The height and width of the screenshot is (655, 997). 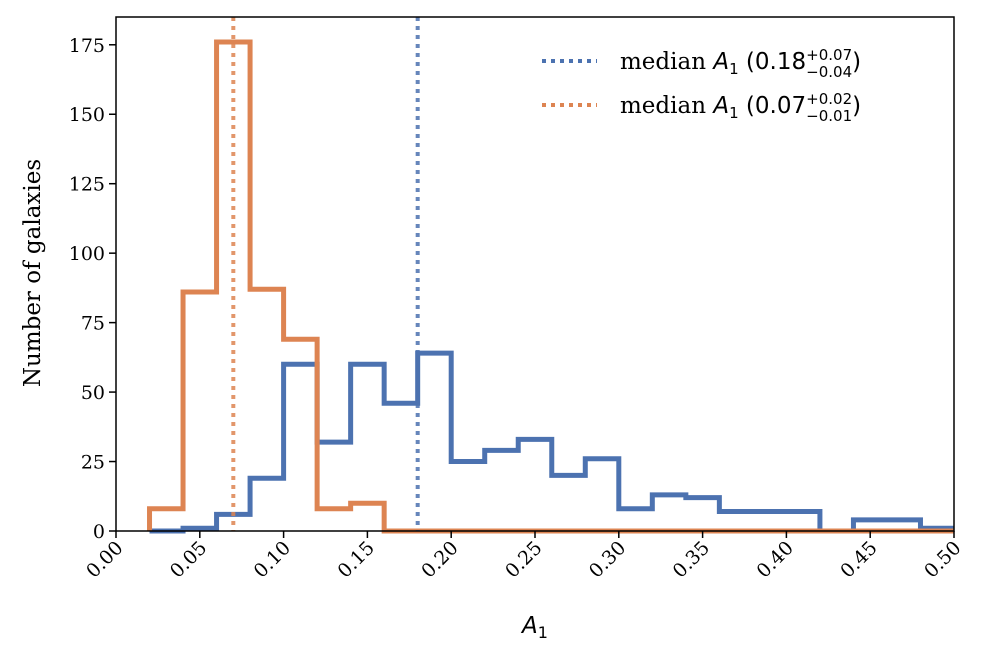 What do you see at coordinates (33, 273) in the screenshot?
I see `y-axis-title: Number of galaxies` at bounding box center [33, 273].